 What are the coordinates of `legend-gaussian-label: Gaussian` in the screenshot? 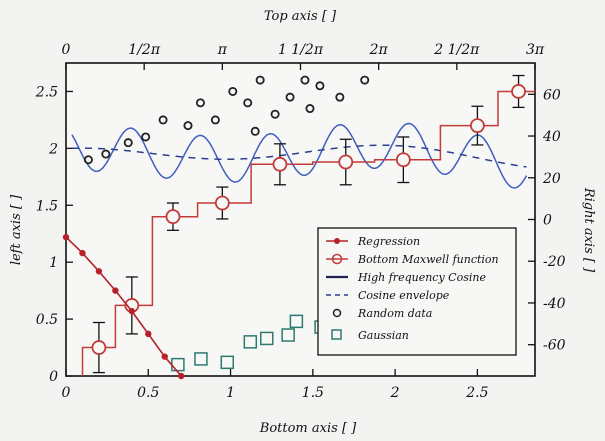 It's located at (383, 335).